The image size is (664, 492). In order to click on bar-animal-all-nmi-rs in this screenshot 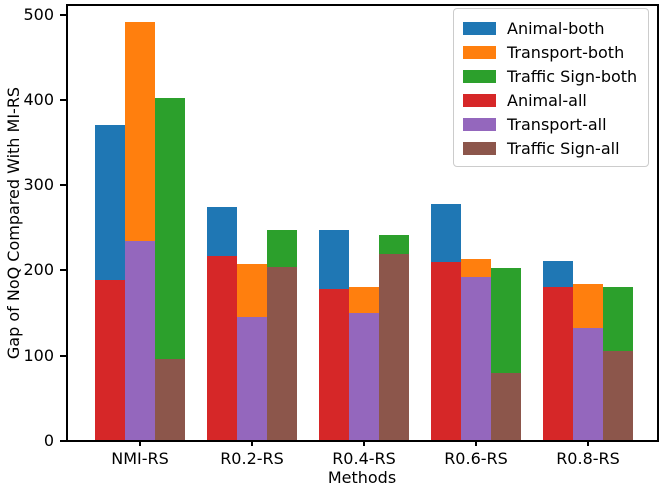, I will do `click(110, 360)`.